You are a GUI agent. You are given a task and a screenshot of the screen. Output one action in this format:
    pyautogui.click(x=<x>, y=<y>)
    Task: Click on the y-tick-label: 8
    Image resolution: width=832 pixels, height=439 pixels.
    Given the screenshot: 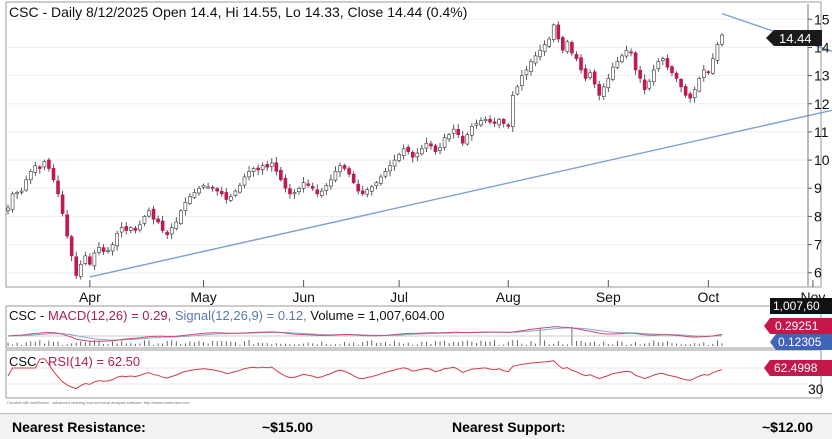 What is the action you would take?
    pyautogui.click(x=818, y=216)
    